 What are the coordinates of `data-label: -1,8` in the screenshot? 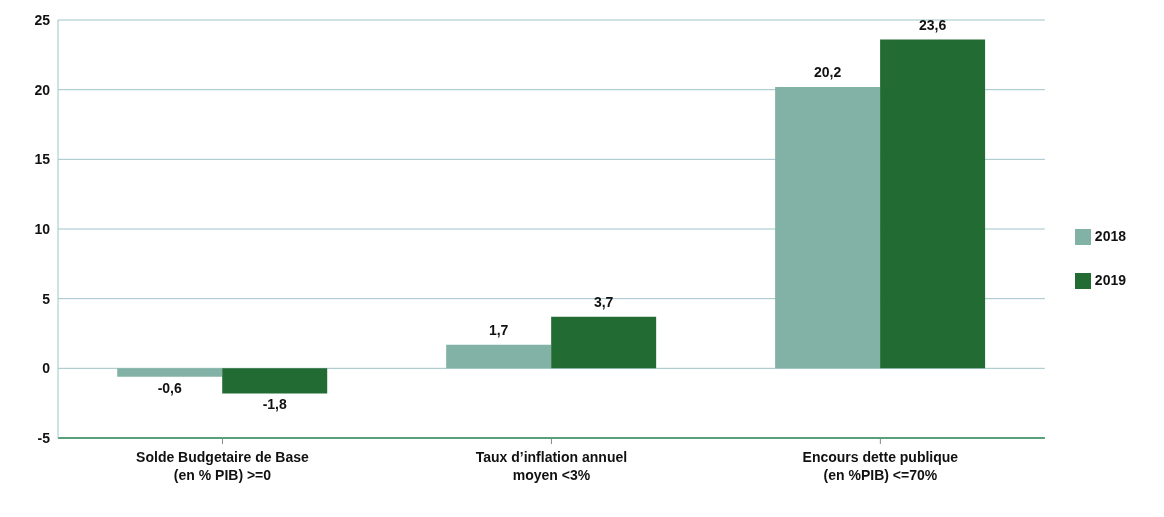 It's located at (274, 404).